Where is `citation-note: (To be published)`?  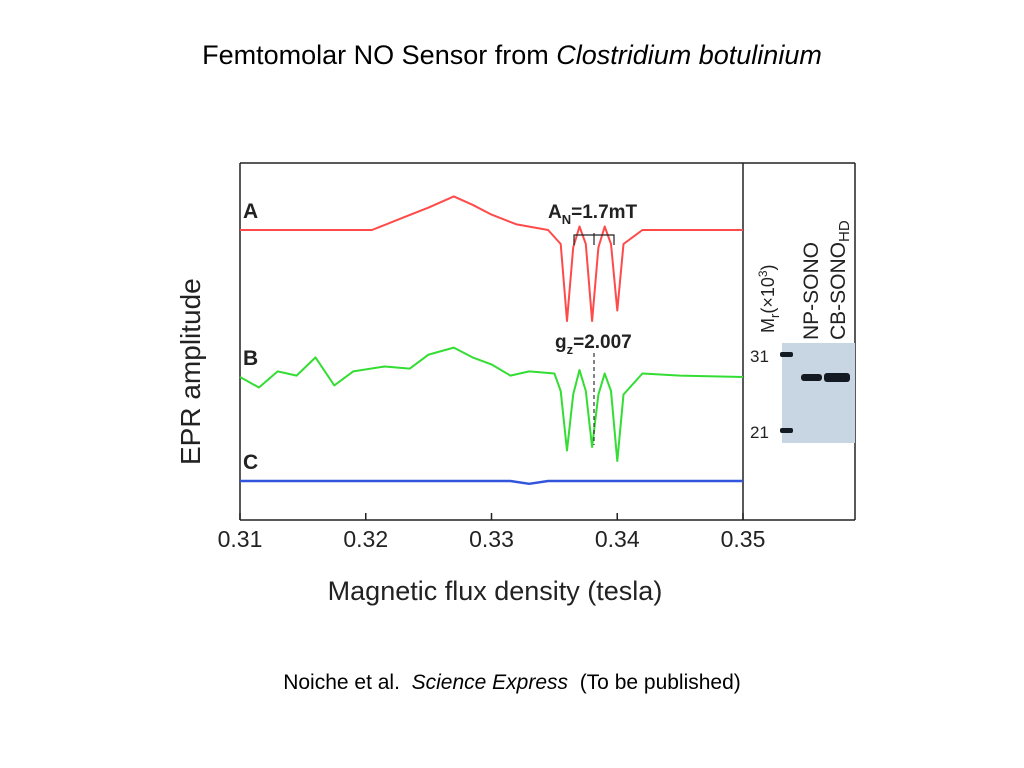 citation-note: (To be published) is located at coordinates (660, 682).